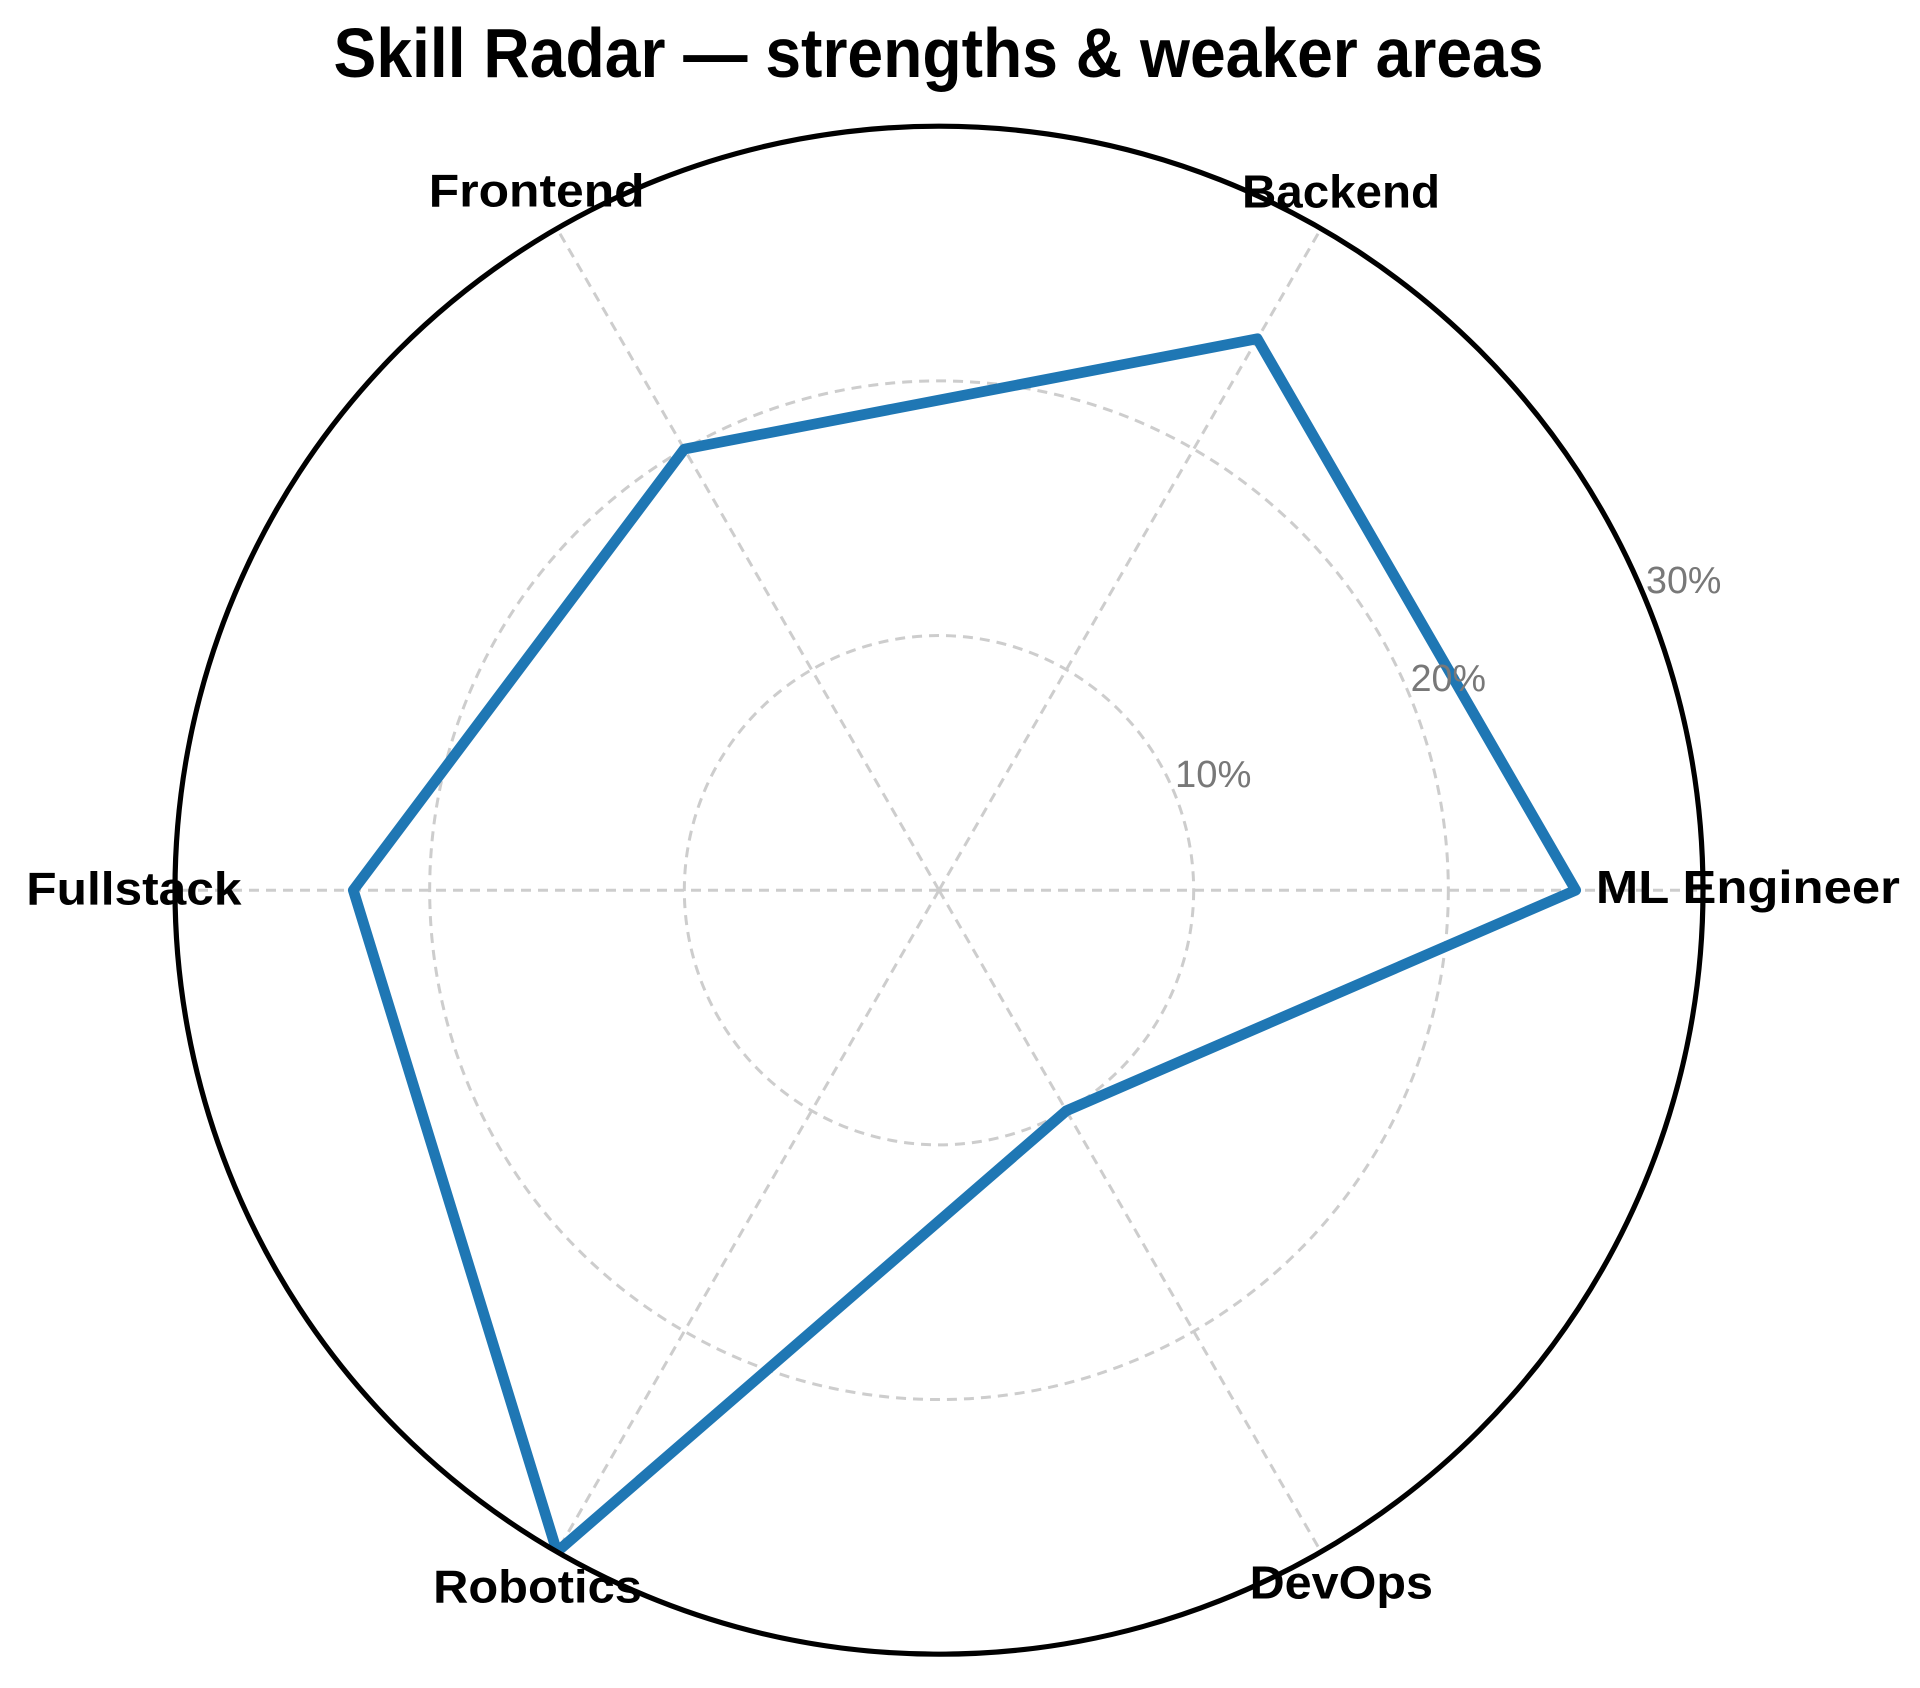  What do you see at coordinates (1213, 775) in the screenshot?
I see `svg-text: 10%` at bounding box center [1213, 775].